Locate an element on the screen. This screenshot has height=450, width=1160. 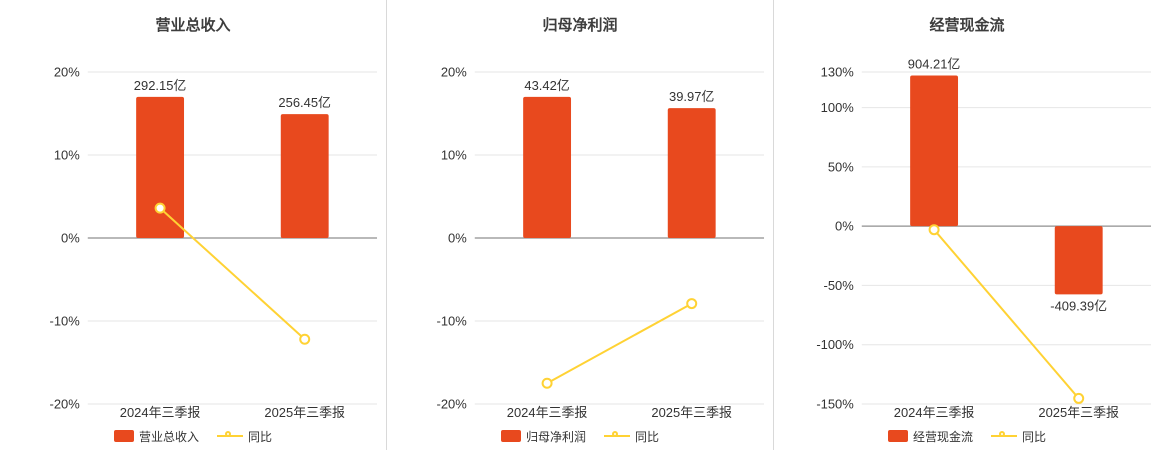
legend: 经营现金流 同比 is located at coordinates (967, 436).